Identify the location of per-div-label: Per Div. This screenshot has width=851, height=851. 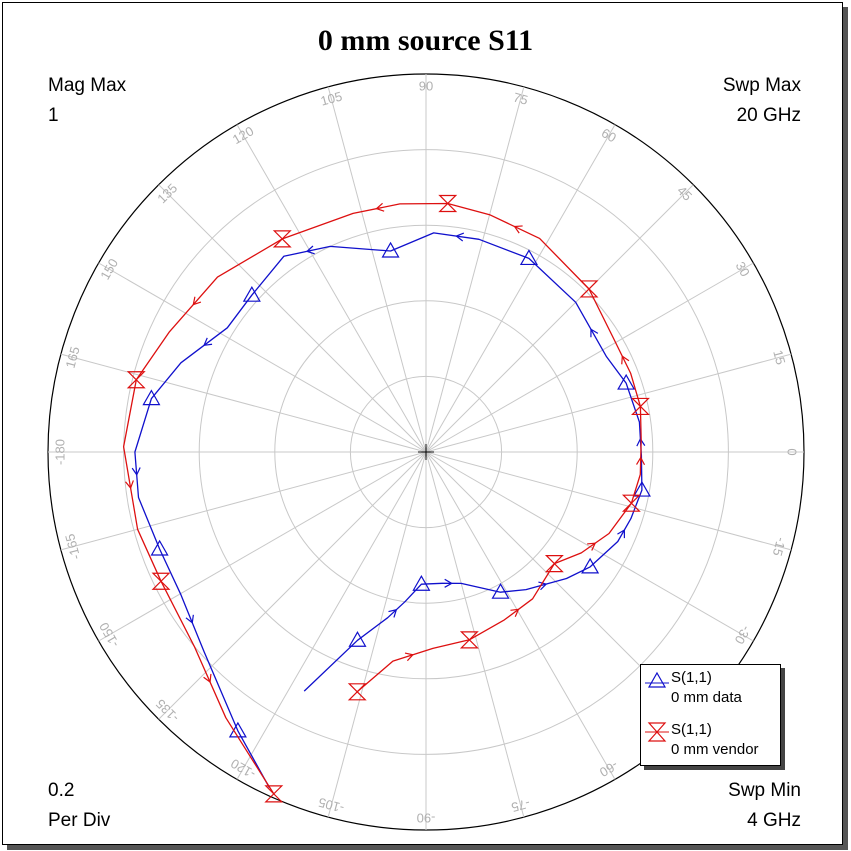
(79, 820).